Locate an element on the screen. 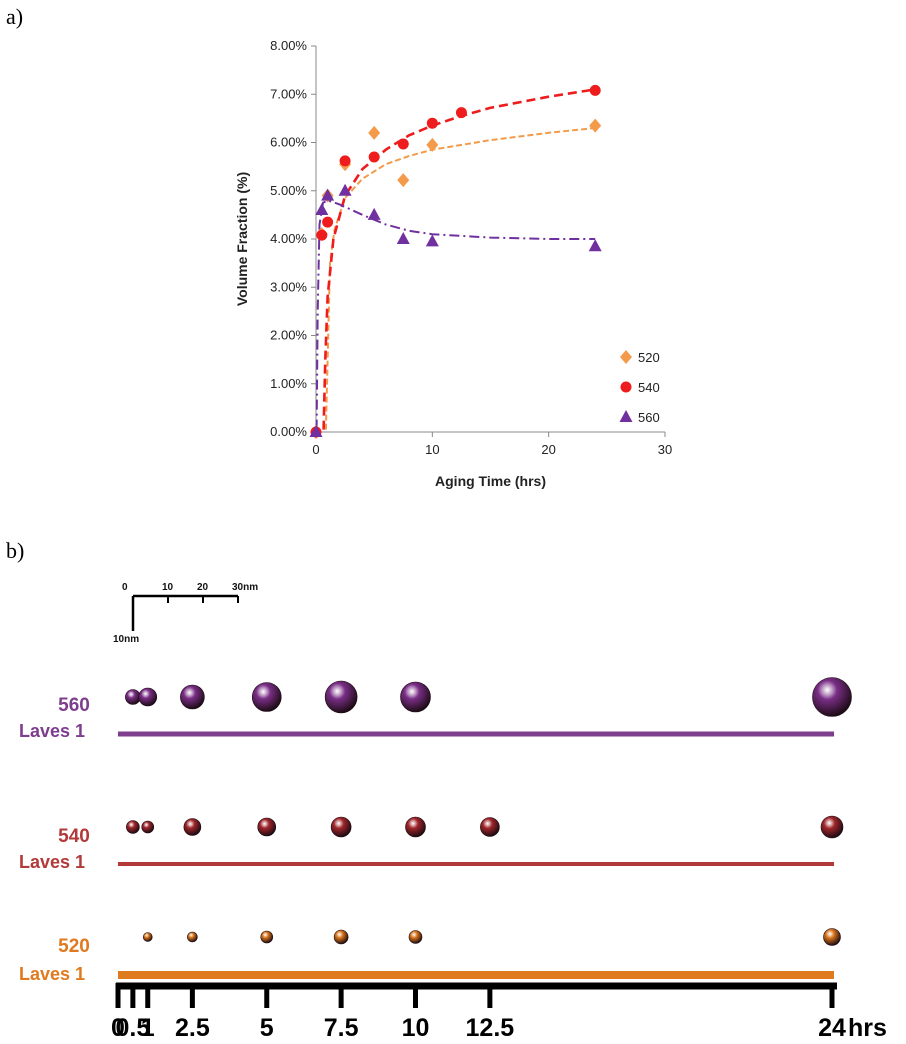 The width and height of the screenshot is (906, 1044). y-tick-label: 1.00% is located at coordinates (288, 383).